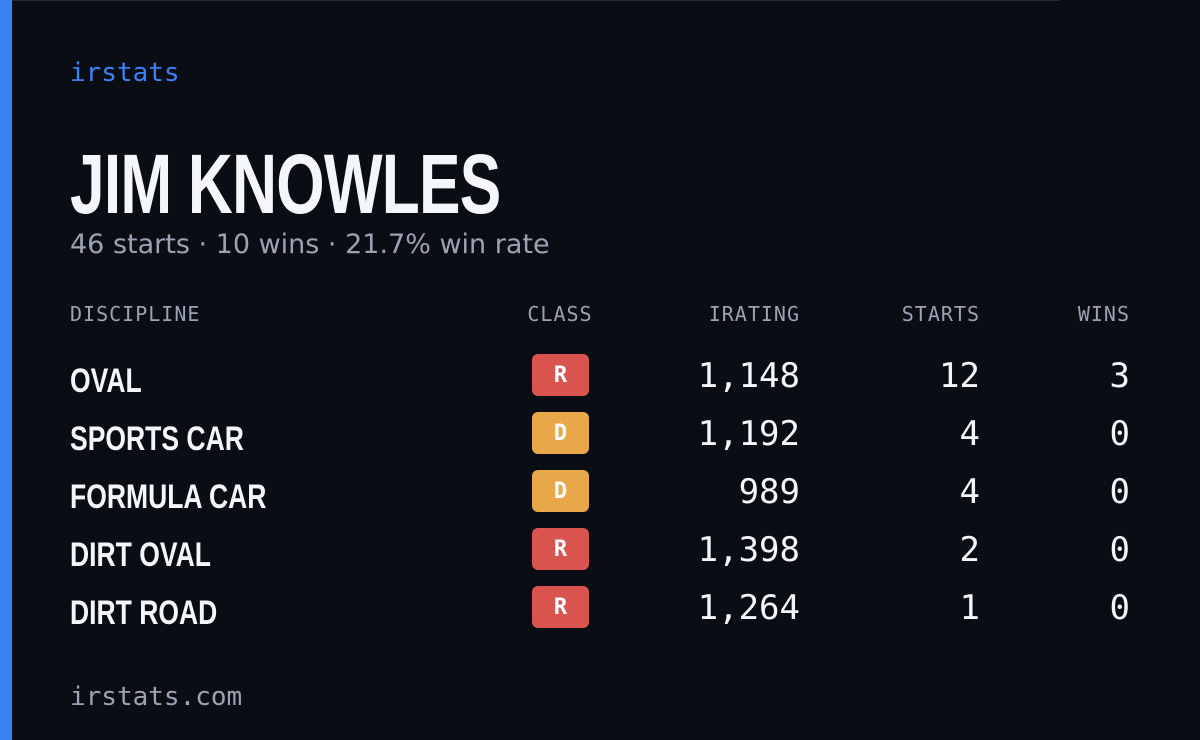 The height and width of the screenshot is (740, 1200). What do you see at coordinates (135, 314) in the screenshot?
I see `column-header: DISCIPLINE` at bounding box center [135, 314].